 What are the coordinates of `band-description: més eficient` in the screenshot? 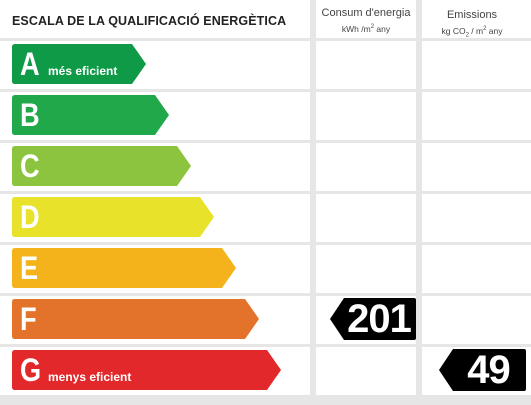 It's located at (83, 71).